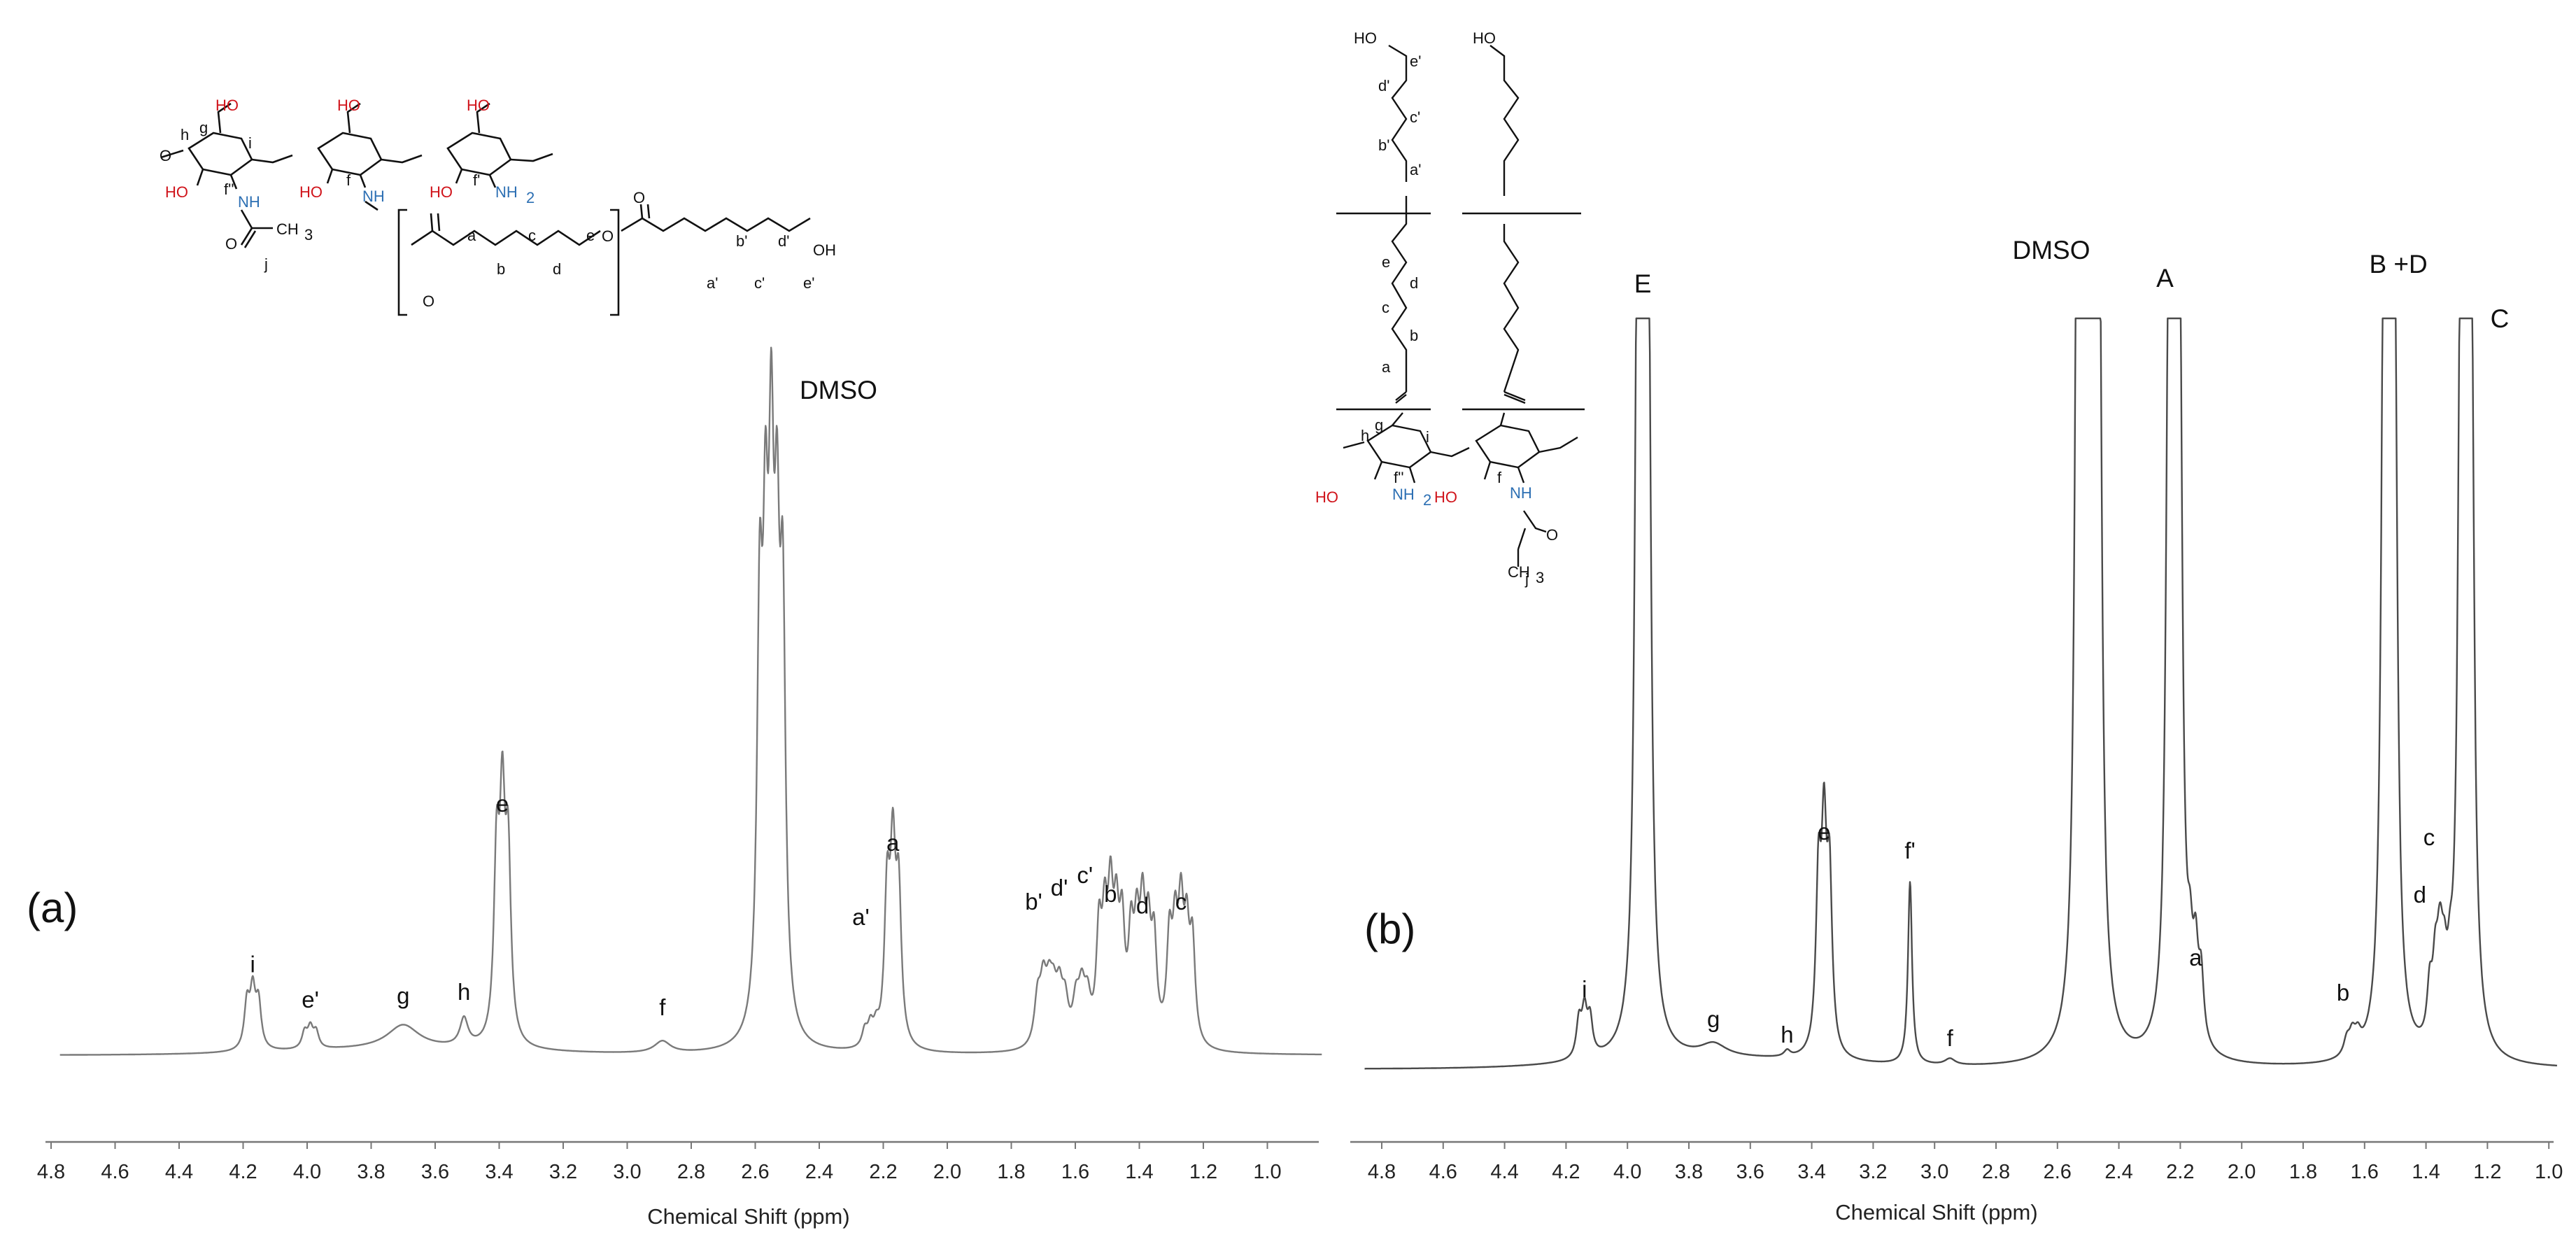  Describe the element at coordinates (1936, 1212) in the screenshot. I see `panel-b-x-axis-title: Chemical Shift (ppm)` at that location.